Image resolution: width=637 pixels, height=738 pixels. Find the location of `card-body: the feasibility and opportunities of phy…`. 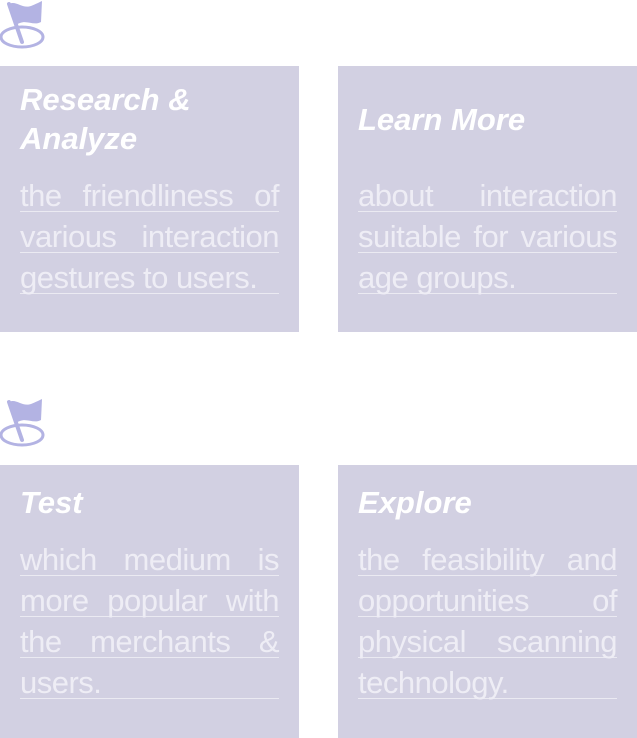

card-body: the feasibility and opportunities of phy… is located at coordinates (488, 621).